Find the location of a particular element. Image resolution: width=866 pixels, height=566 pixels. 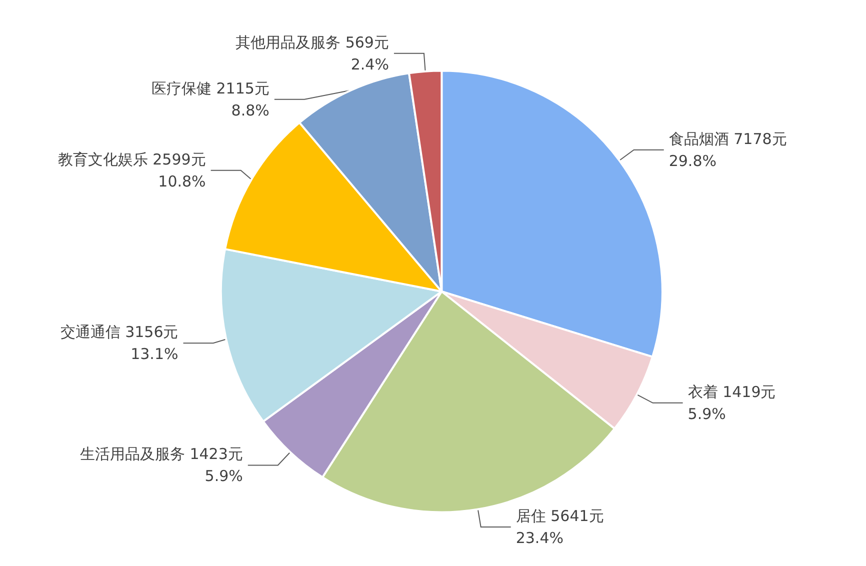

slice-label: 居住 5641元 23.4% is located at coordinates (560, 526).